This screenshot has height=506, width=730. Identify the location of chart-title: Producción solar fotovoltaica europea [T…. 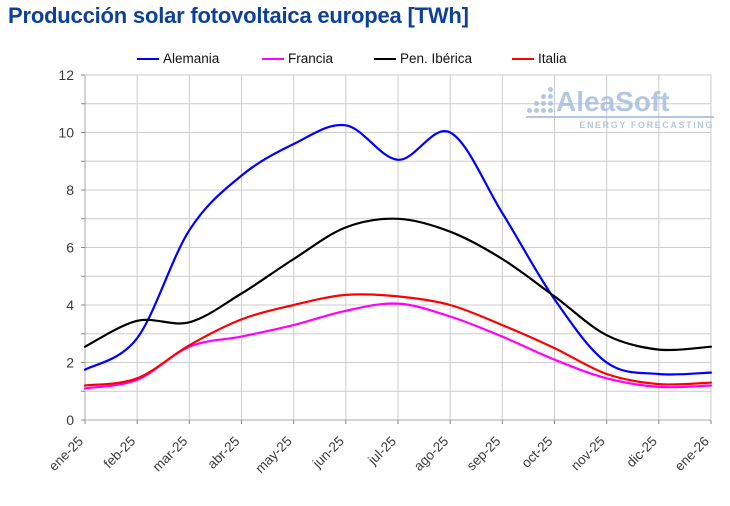
(238, 15).